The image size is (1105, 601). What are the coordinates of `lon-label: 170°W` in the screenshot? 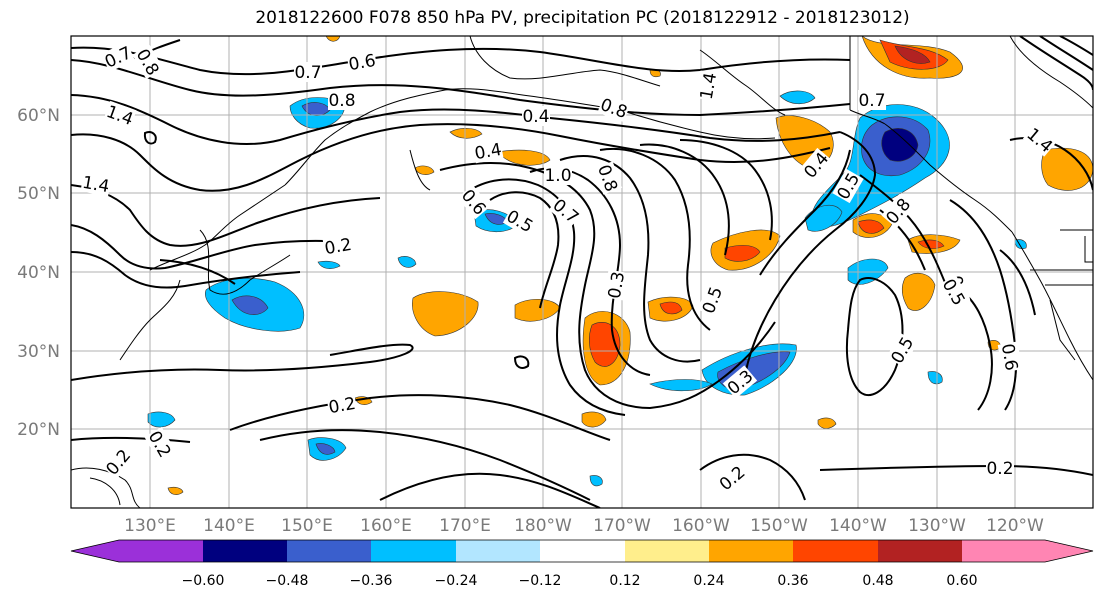 It's located at (622, 526).